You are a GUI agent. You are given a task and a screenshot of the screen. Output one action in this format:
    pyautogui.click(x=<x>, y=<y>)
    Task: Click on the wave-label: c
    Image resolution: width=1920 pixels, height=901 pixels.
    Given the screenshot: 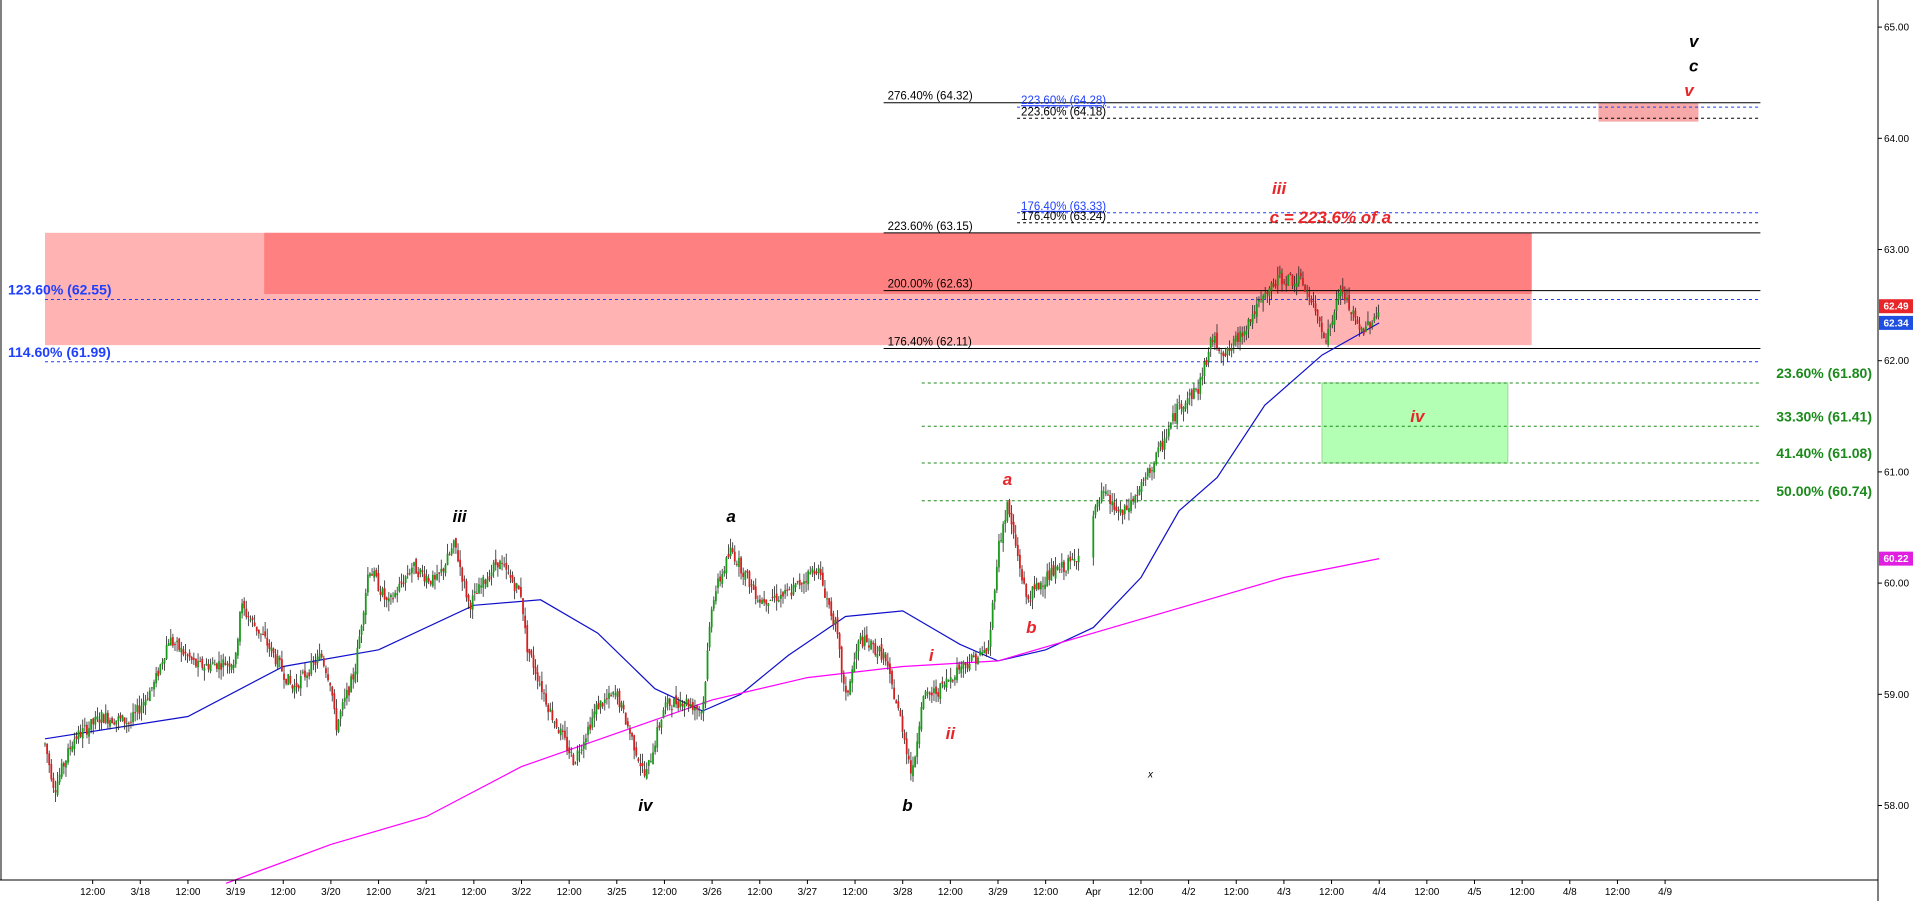 What is the action you would take?
    pyautogui.click(x=1694, y=66)
    